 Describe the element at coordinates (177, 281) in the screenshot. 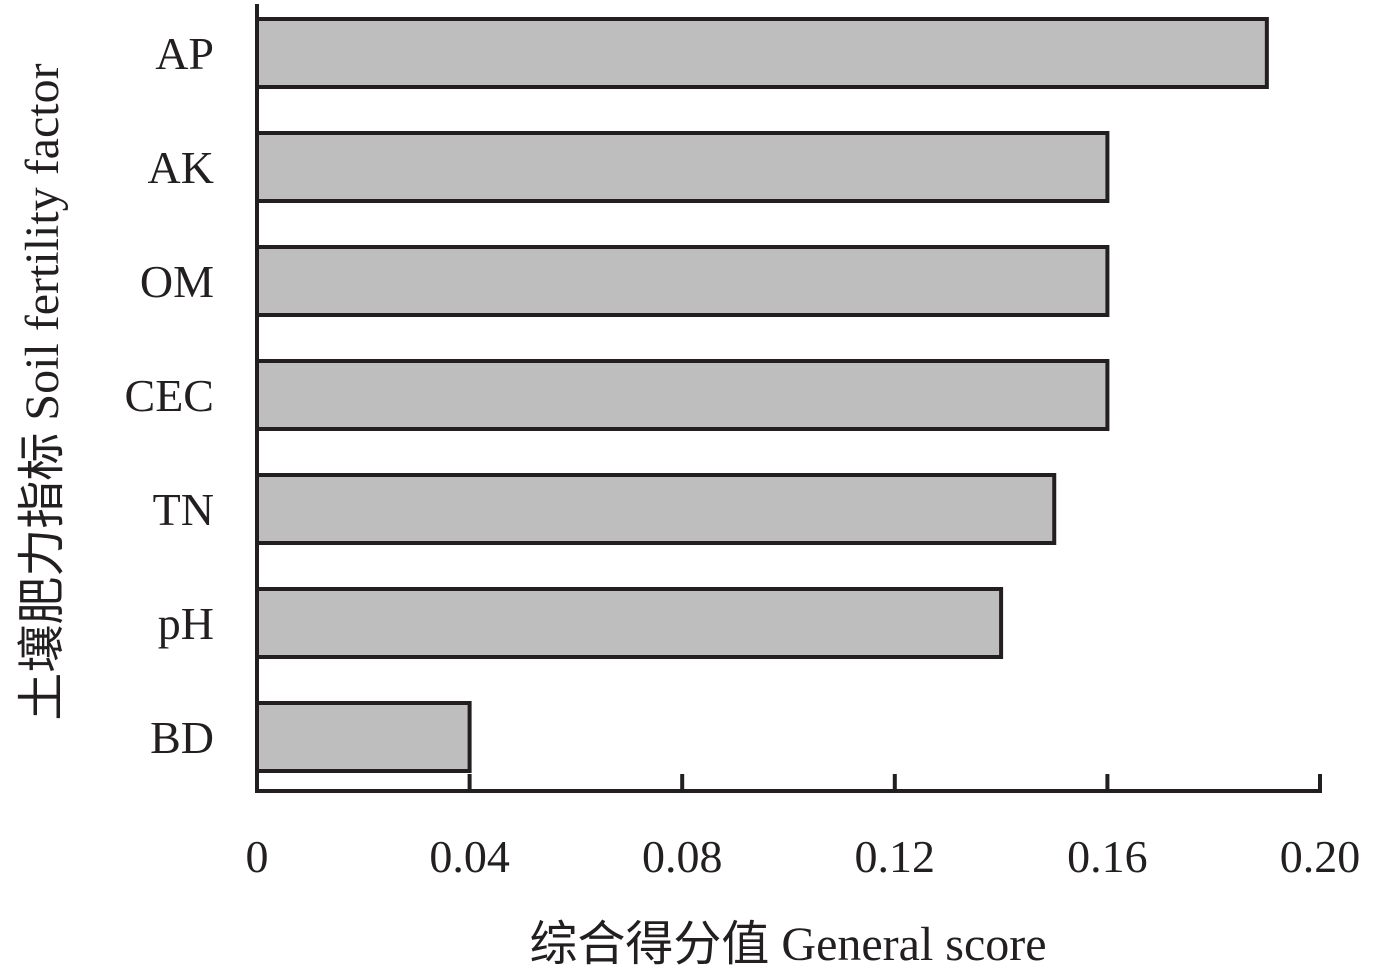

I see `y-tick-label-om: OM` at that location.